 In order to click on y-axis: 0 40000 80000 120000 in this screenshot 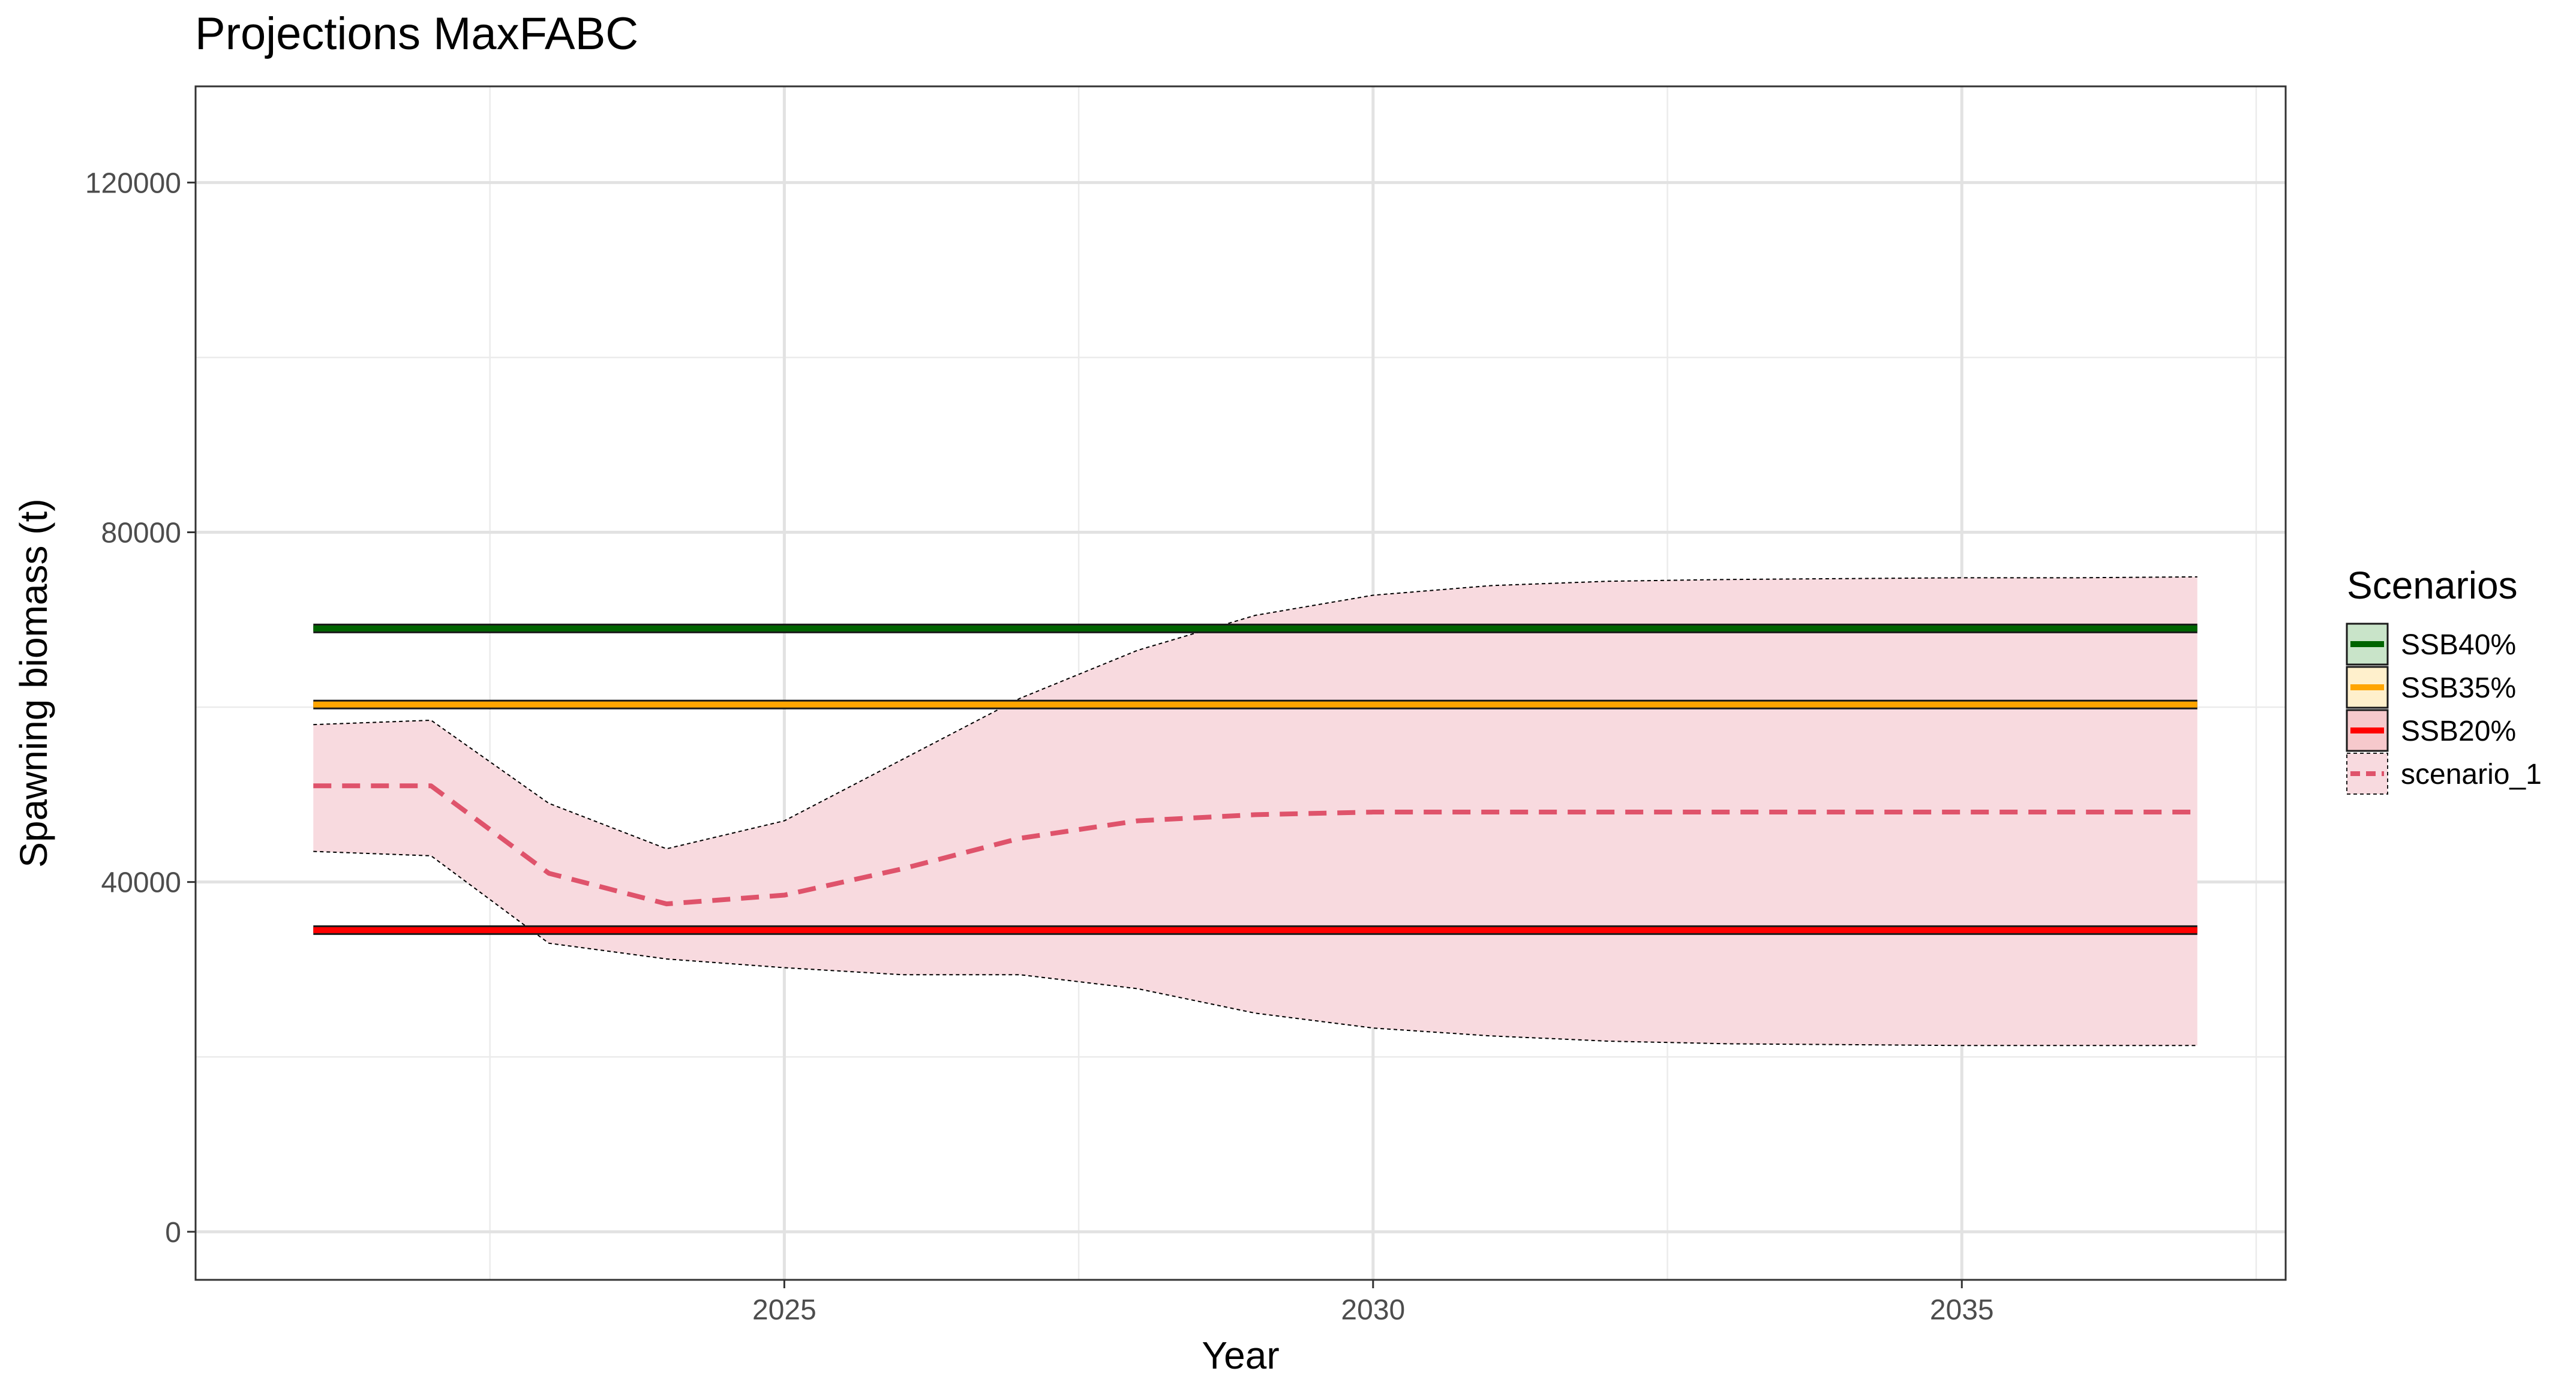, I will do `click(141, 708)`.